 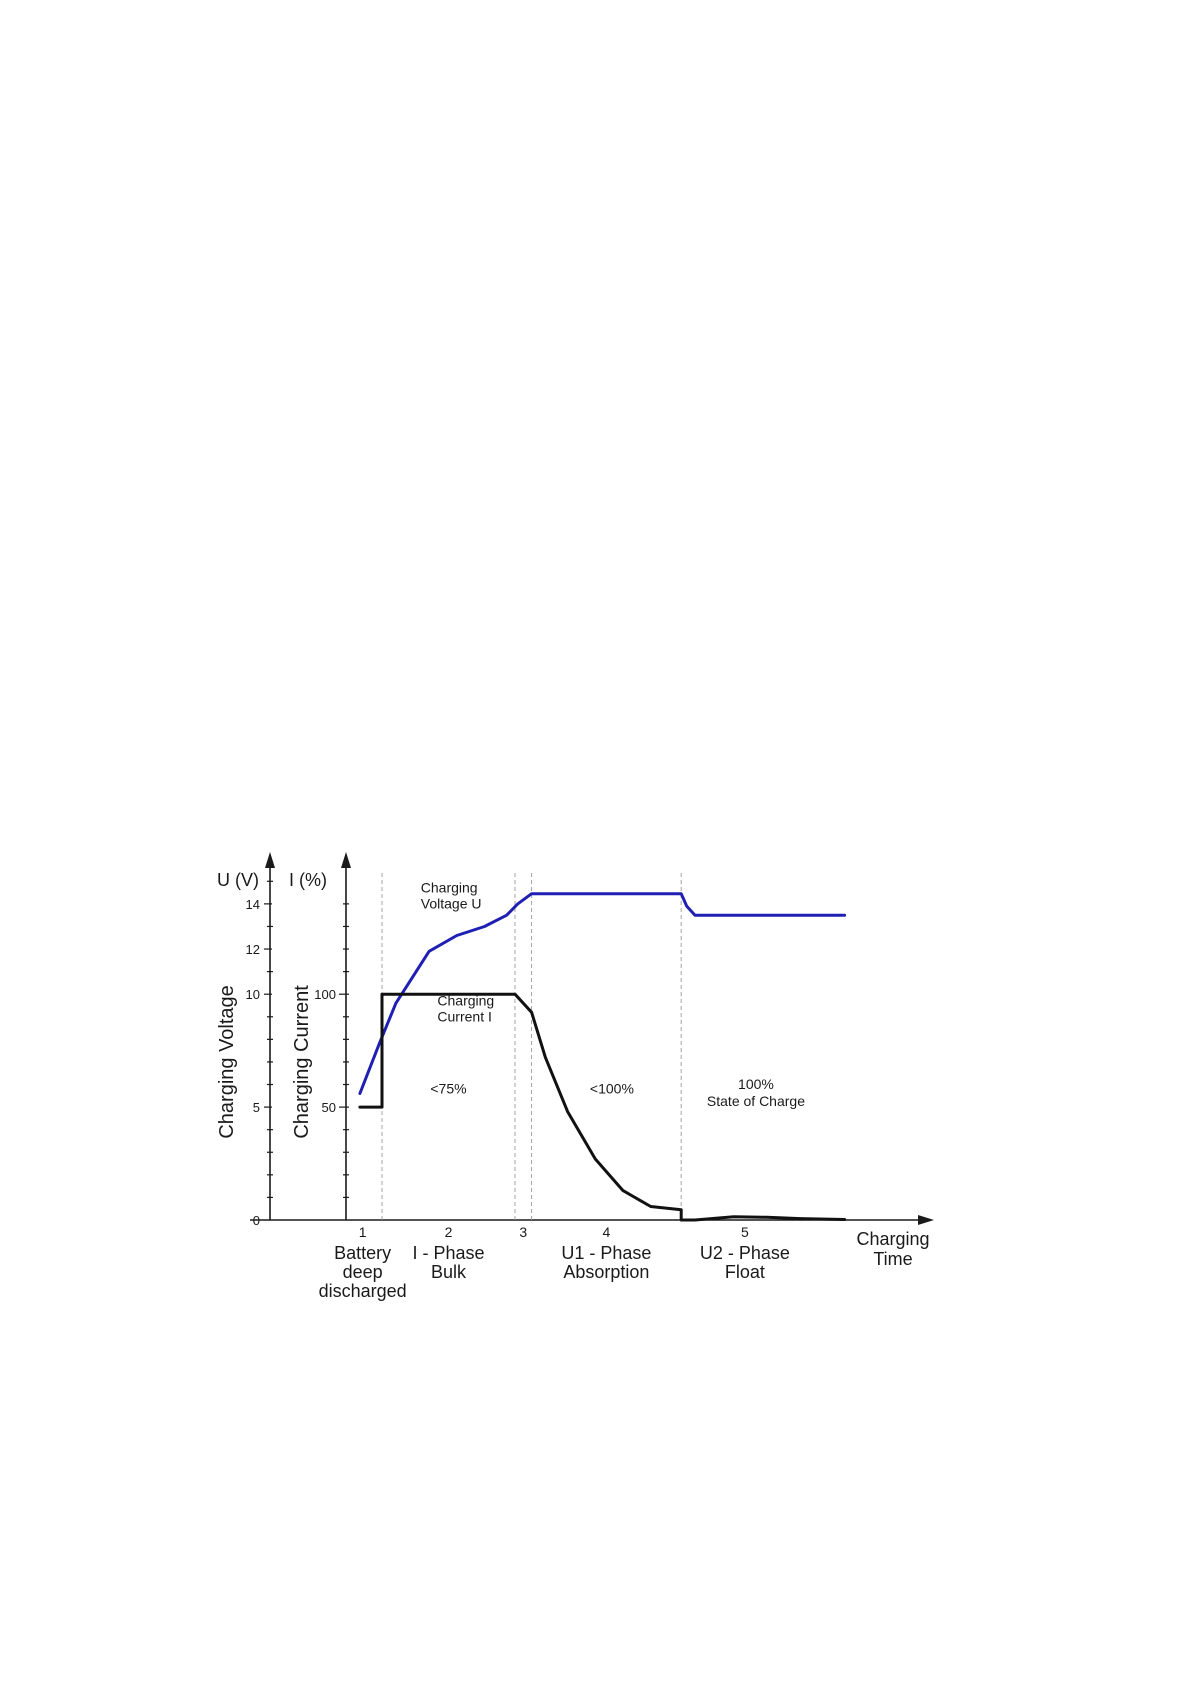 What do you see at coordinates (329, 1107) in the screenshot?
I see `current-tick-label: 50` at bounding box center [329, 1107].